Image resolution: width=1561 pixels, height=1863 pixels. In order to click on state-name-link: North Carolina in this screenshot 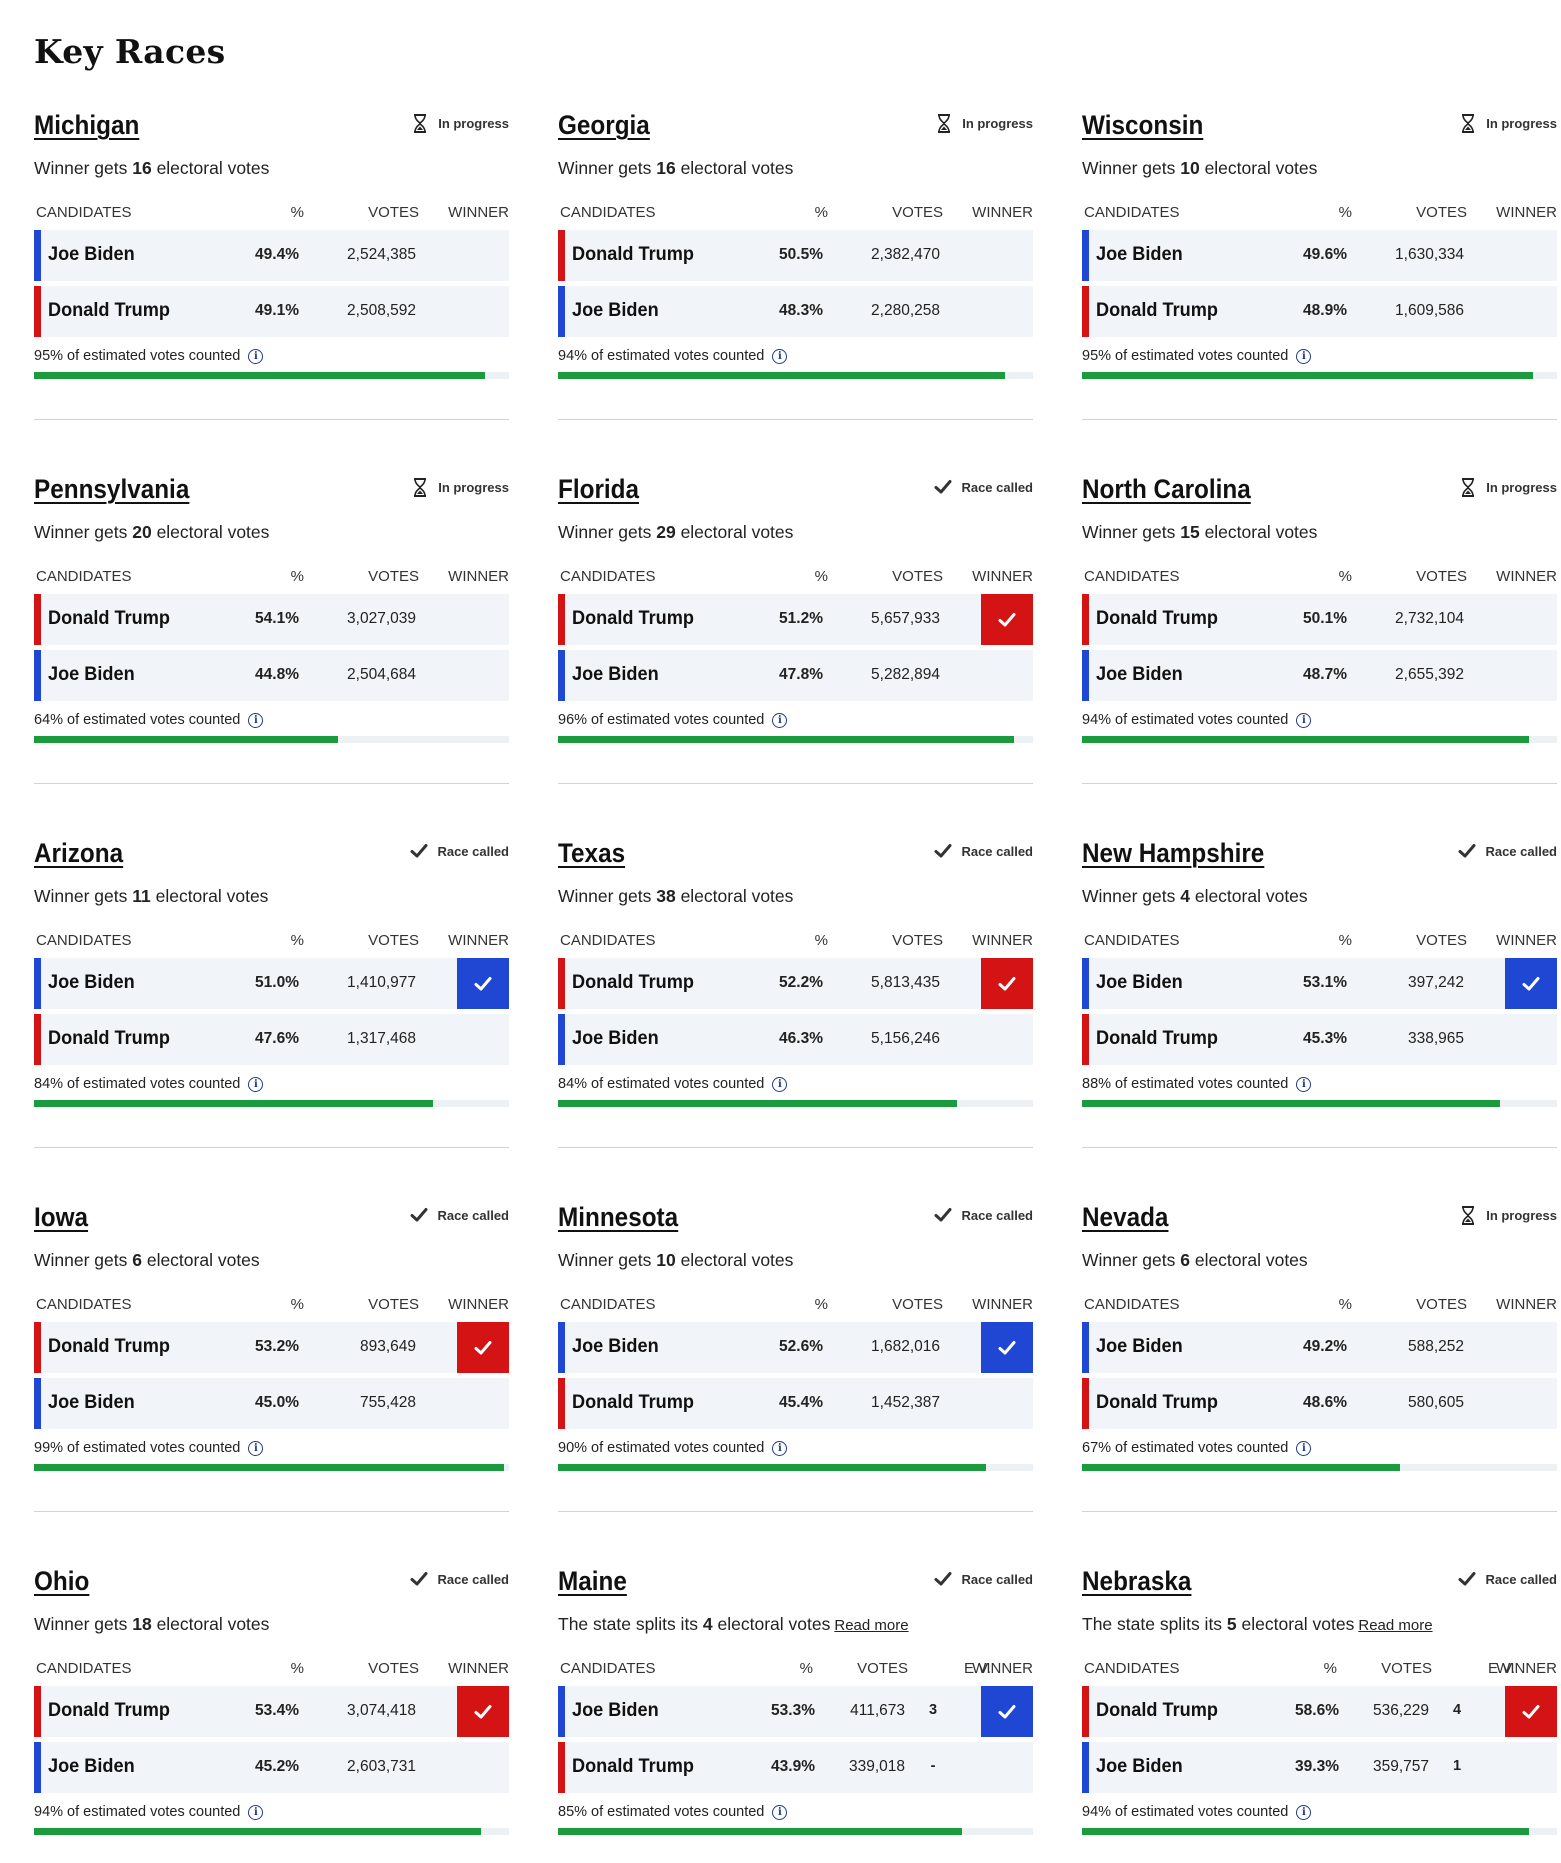, I will do `click(1166, 489)`.